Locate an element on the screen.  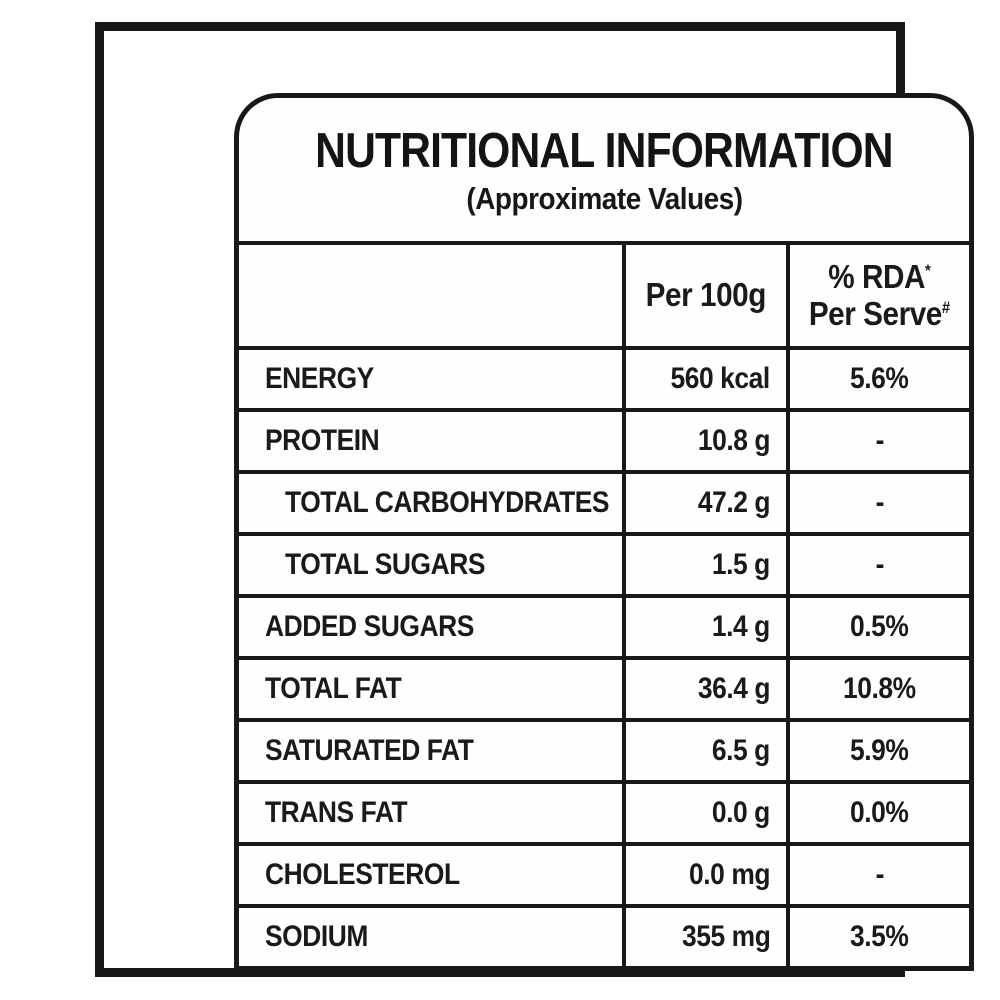
col-header-nutrient is located at coordinates (430, 293).